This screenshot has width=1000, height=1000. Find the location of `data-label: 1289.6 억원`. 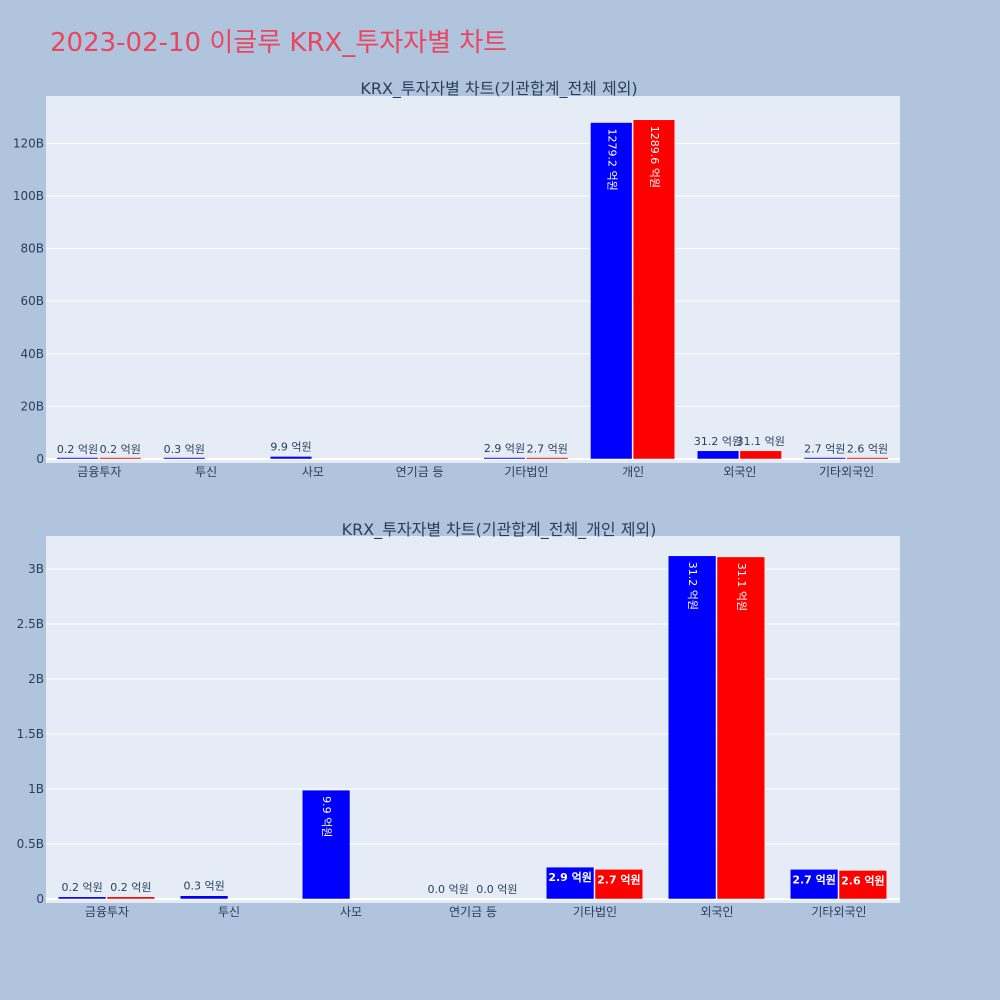

data-label: 1289.6 억원 is located at coordinates (654, 157).